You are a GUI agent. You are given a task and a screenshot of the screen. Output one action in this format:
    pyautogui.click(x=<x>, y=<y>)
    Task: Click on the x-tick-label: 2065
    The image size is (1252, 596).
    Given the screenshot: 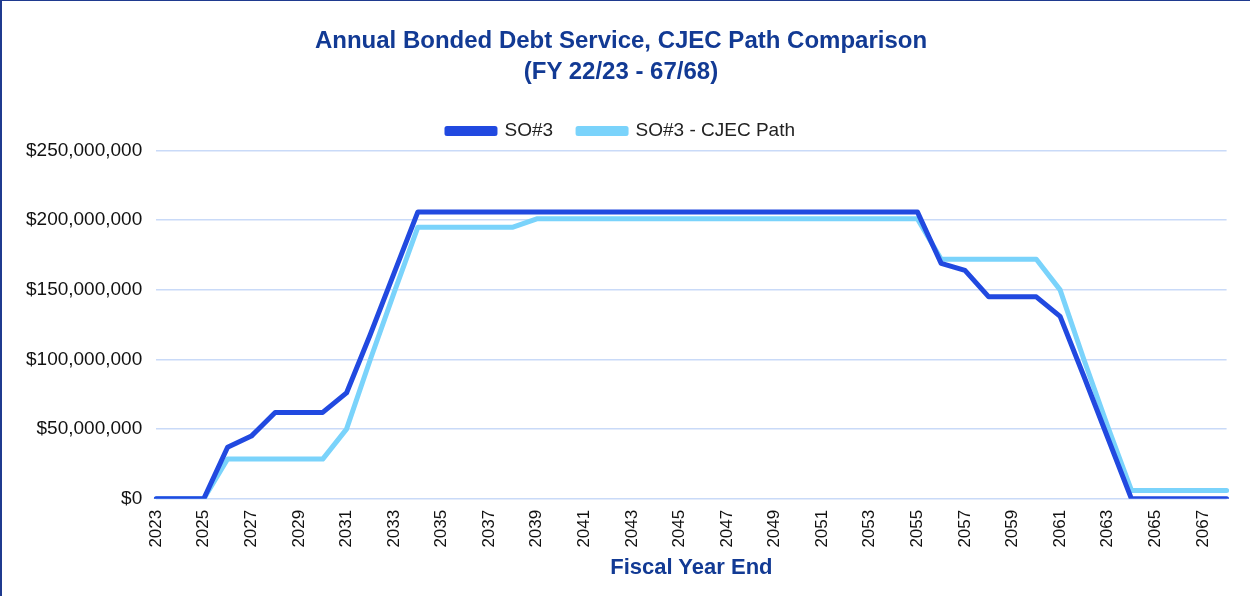 What is the action you would take?
    pyautogui.click(x=1154, y=528)
    